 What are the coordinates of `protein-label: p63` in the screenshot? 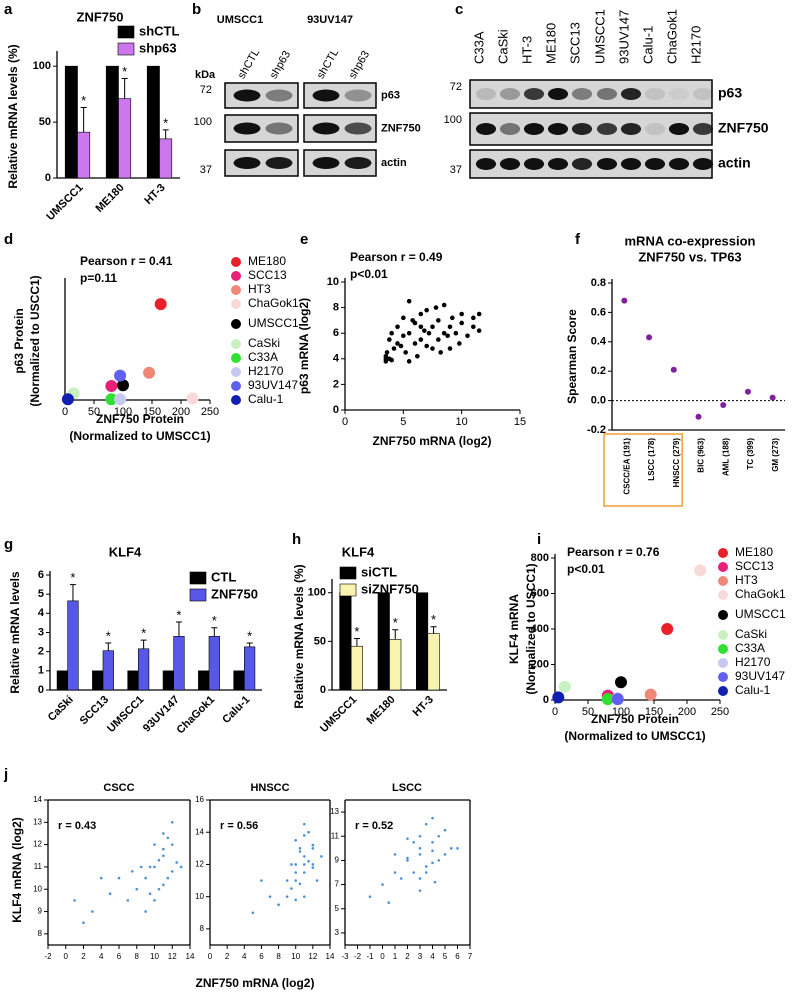 It's located at (730, 93).